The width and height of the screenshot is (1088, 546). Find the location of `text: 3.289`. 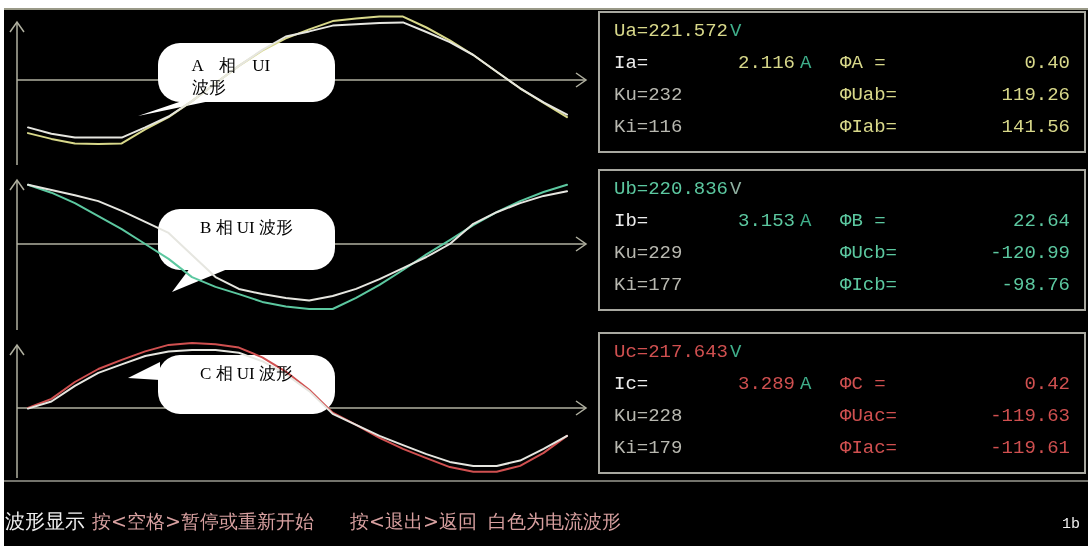

text: 3.289 is located at coordinates (766, 384).